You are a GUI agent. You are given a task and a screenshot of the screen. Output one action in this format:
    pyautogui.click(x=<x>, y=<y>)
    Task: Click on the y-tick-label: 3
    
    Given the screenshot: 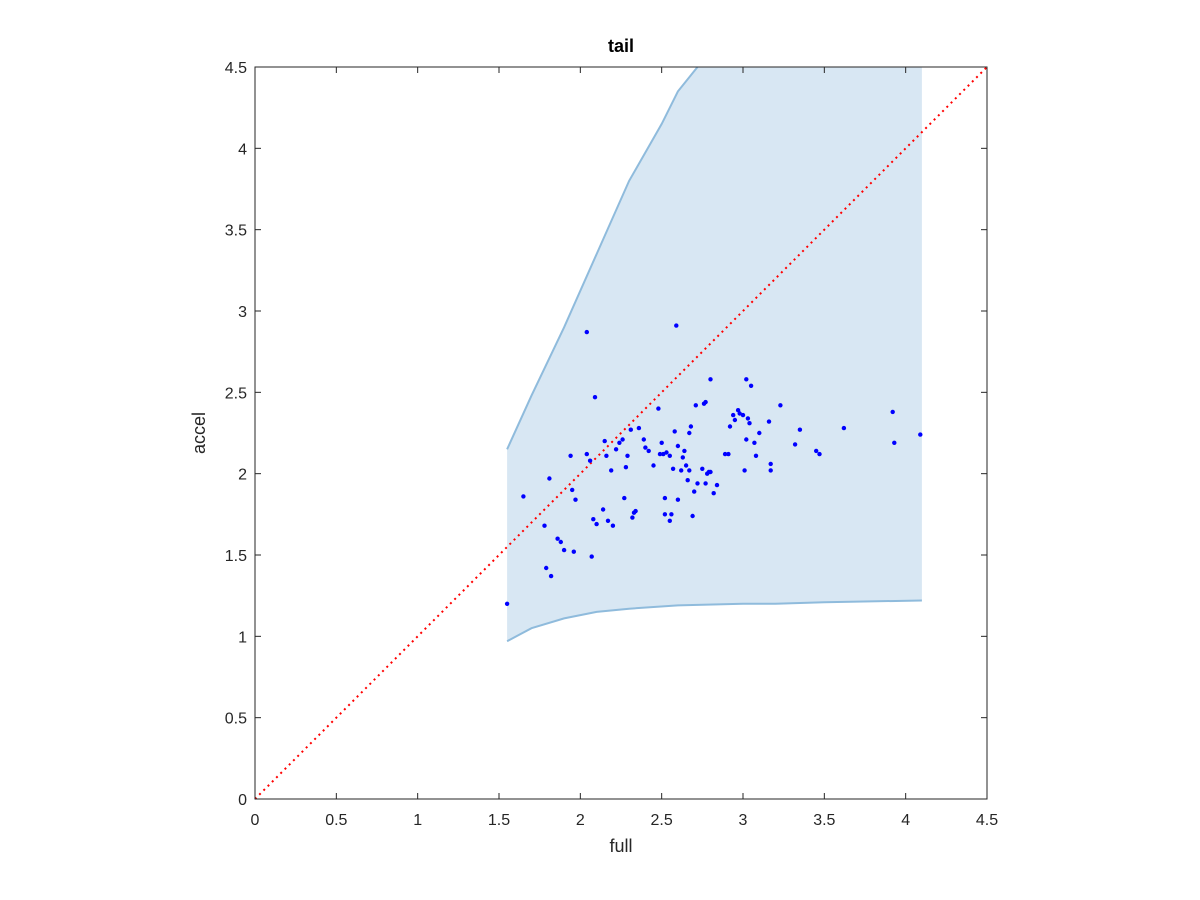 What is the action you would take?
    pyautogui.click(x=242, y=312)
    